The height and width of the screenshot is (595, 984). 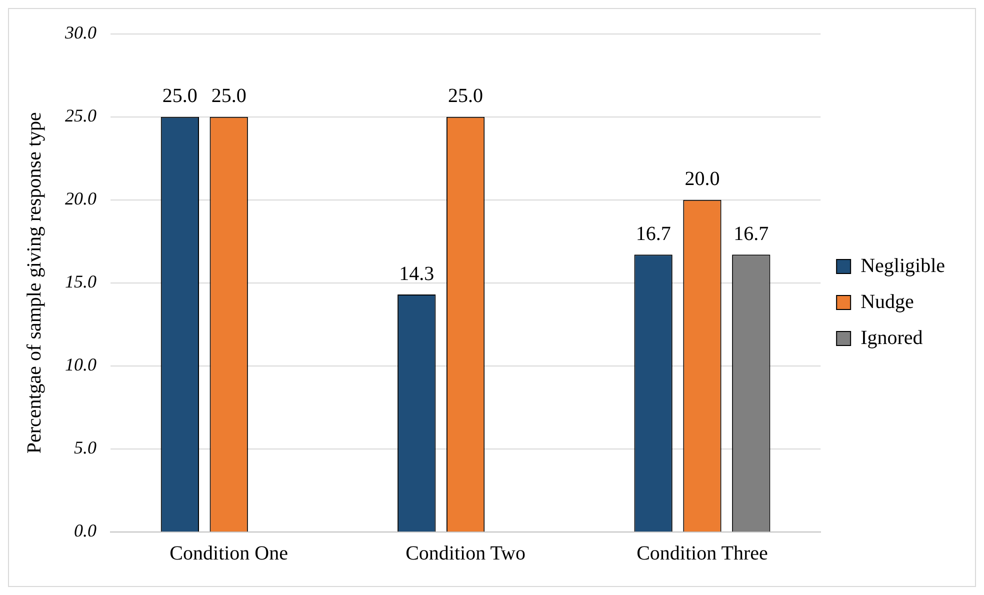 I want to click on y-tick-label: 5.0, so click(x=85, y=448).